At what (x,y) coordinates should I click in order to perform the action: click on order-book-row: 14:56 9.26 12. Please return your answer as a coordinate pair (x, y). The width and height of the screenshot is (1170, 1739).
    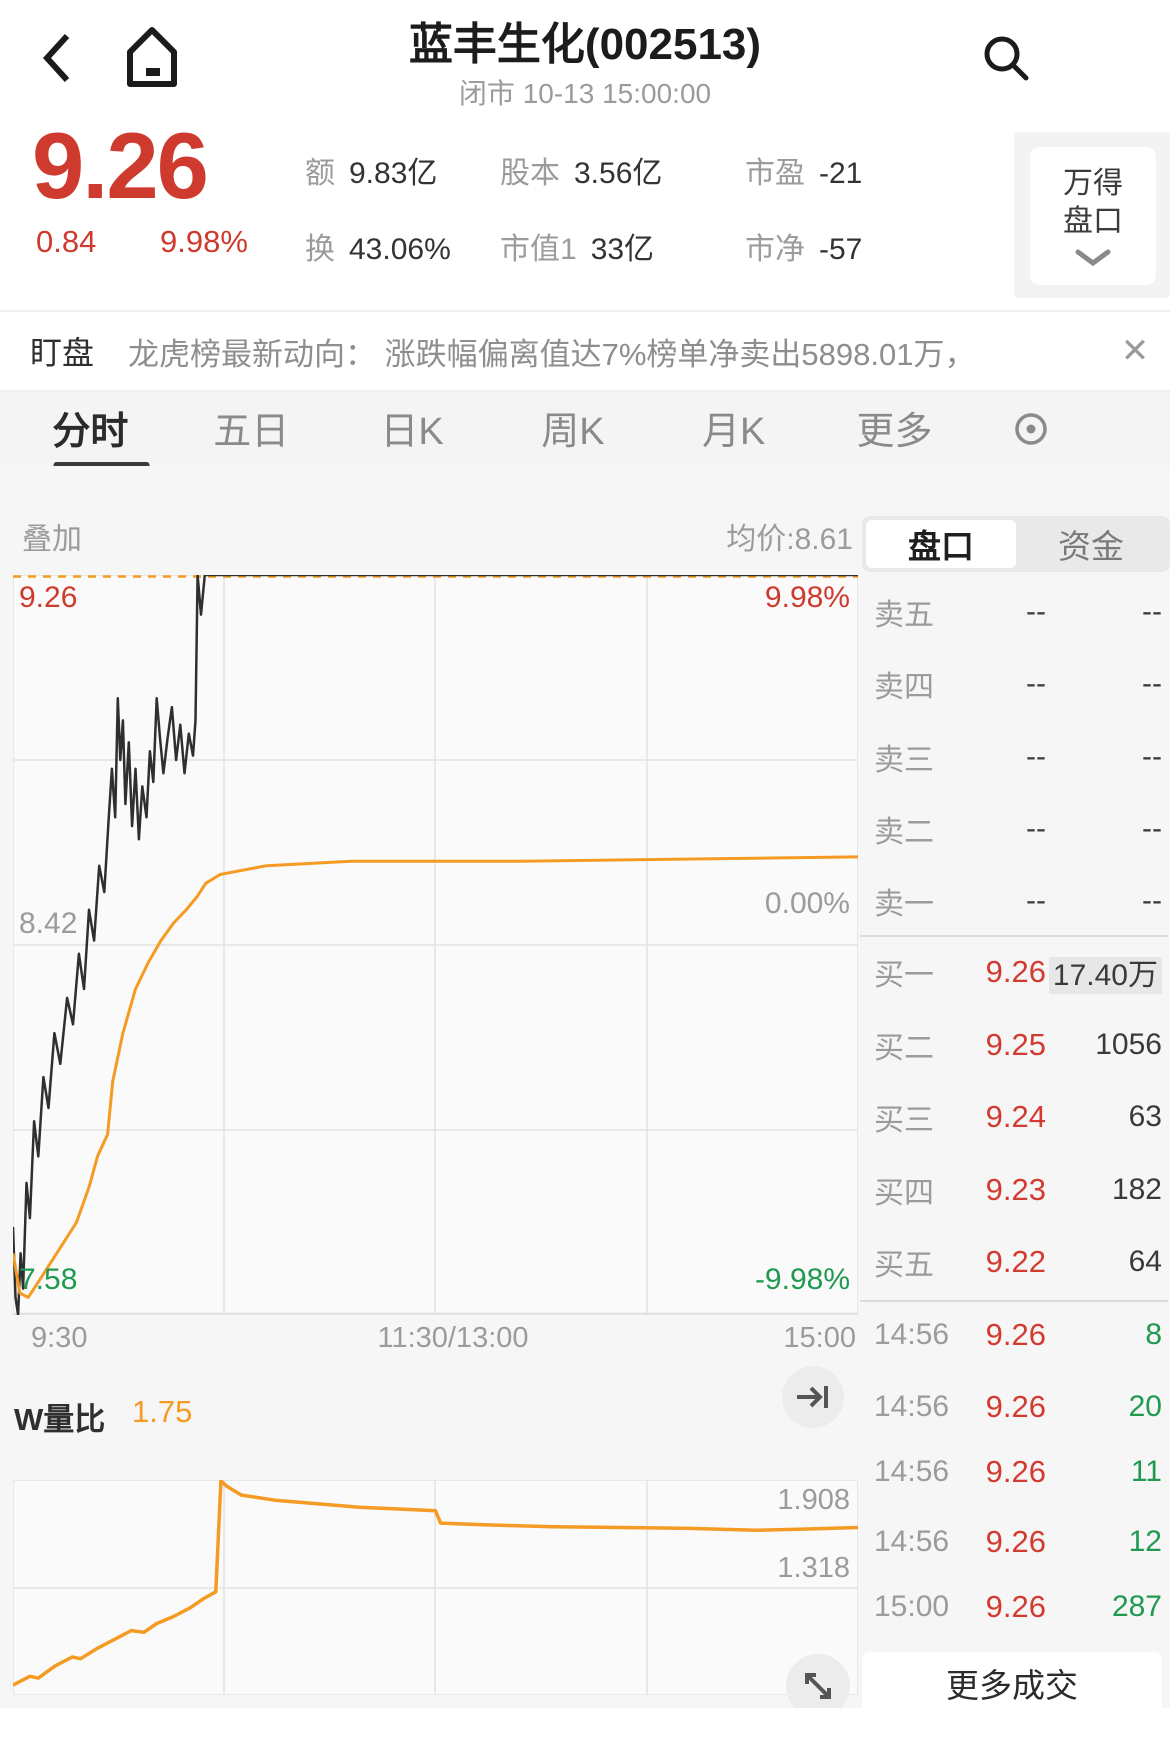
    Looking at the image, I should click on (1014, 1542).